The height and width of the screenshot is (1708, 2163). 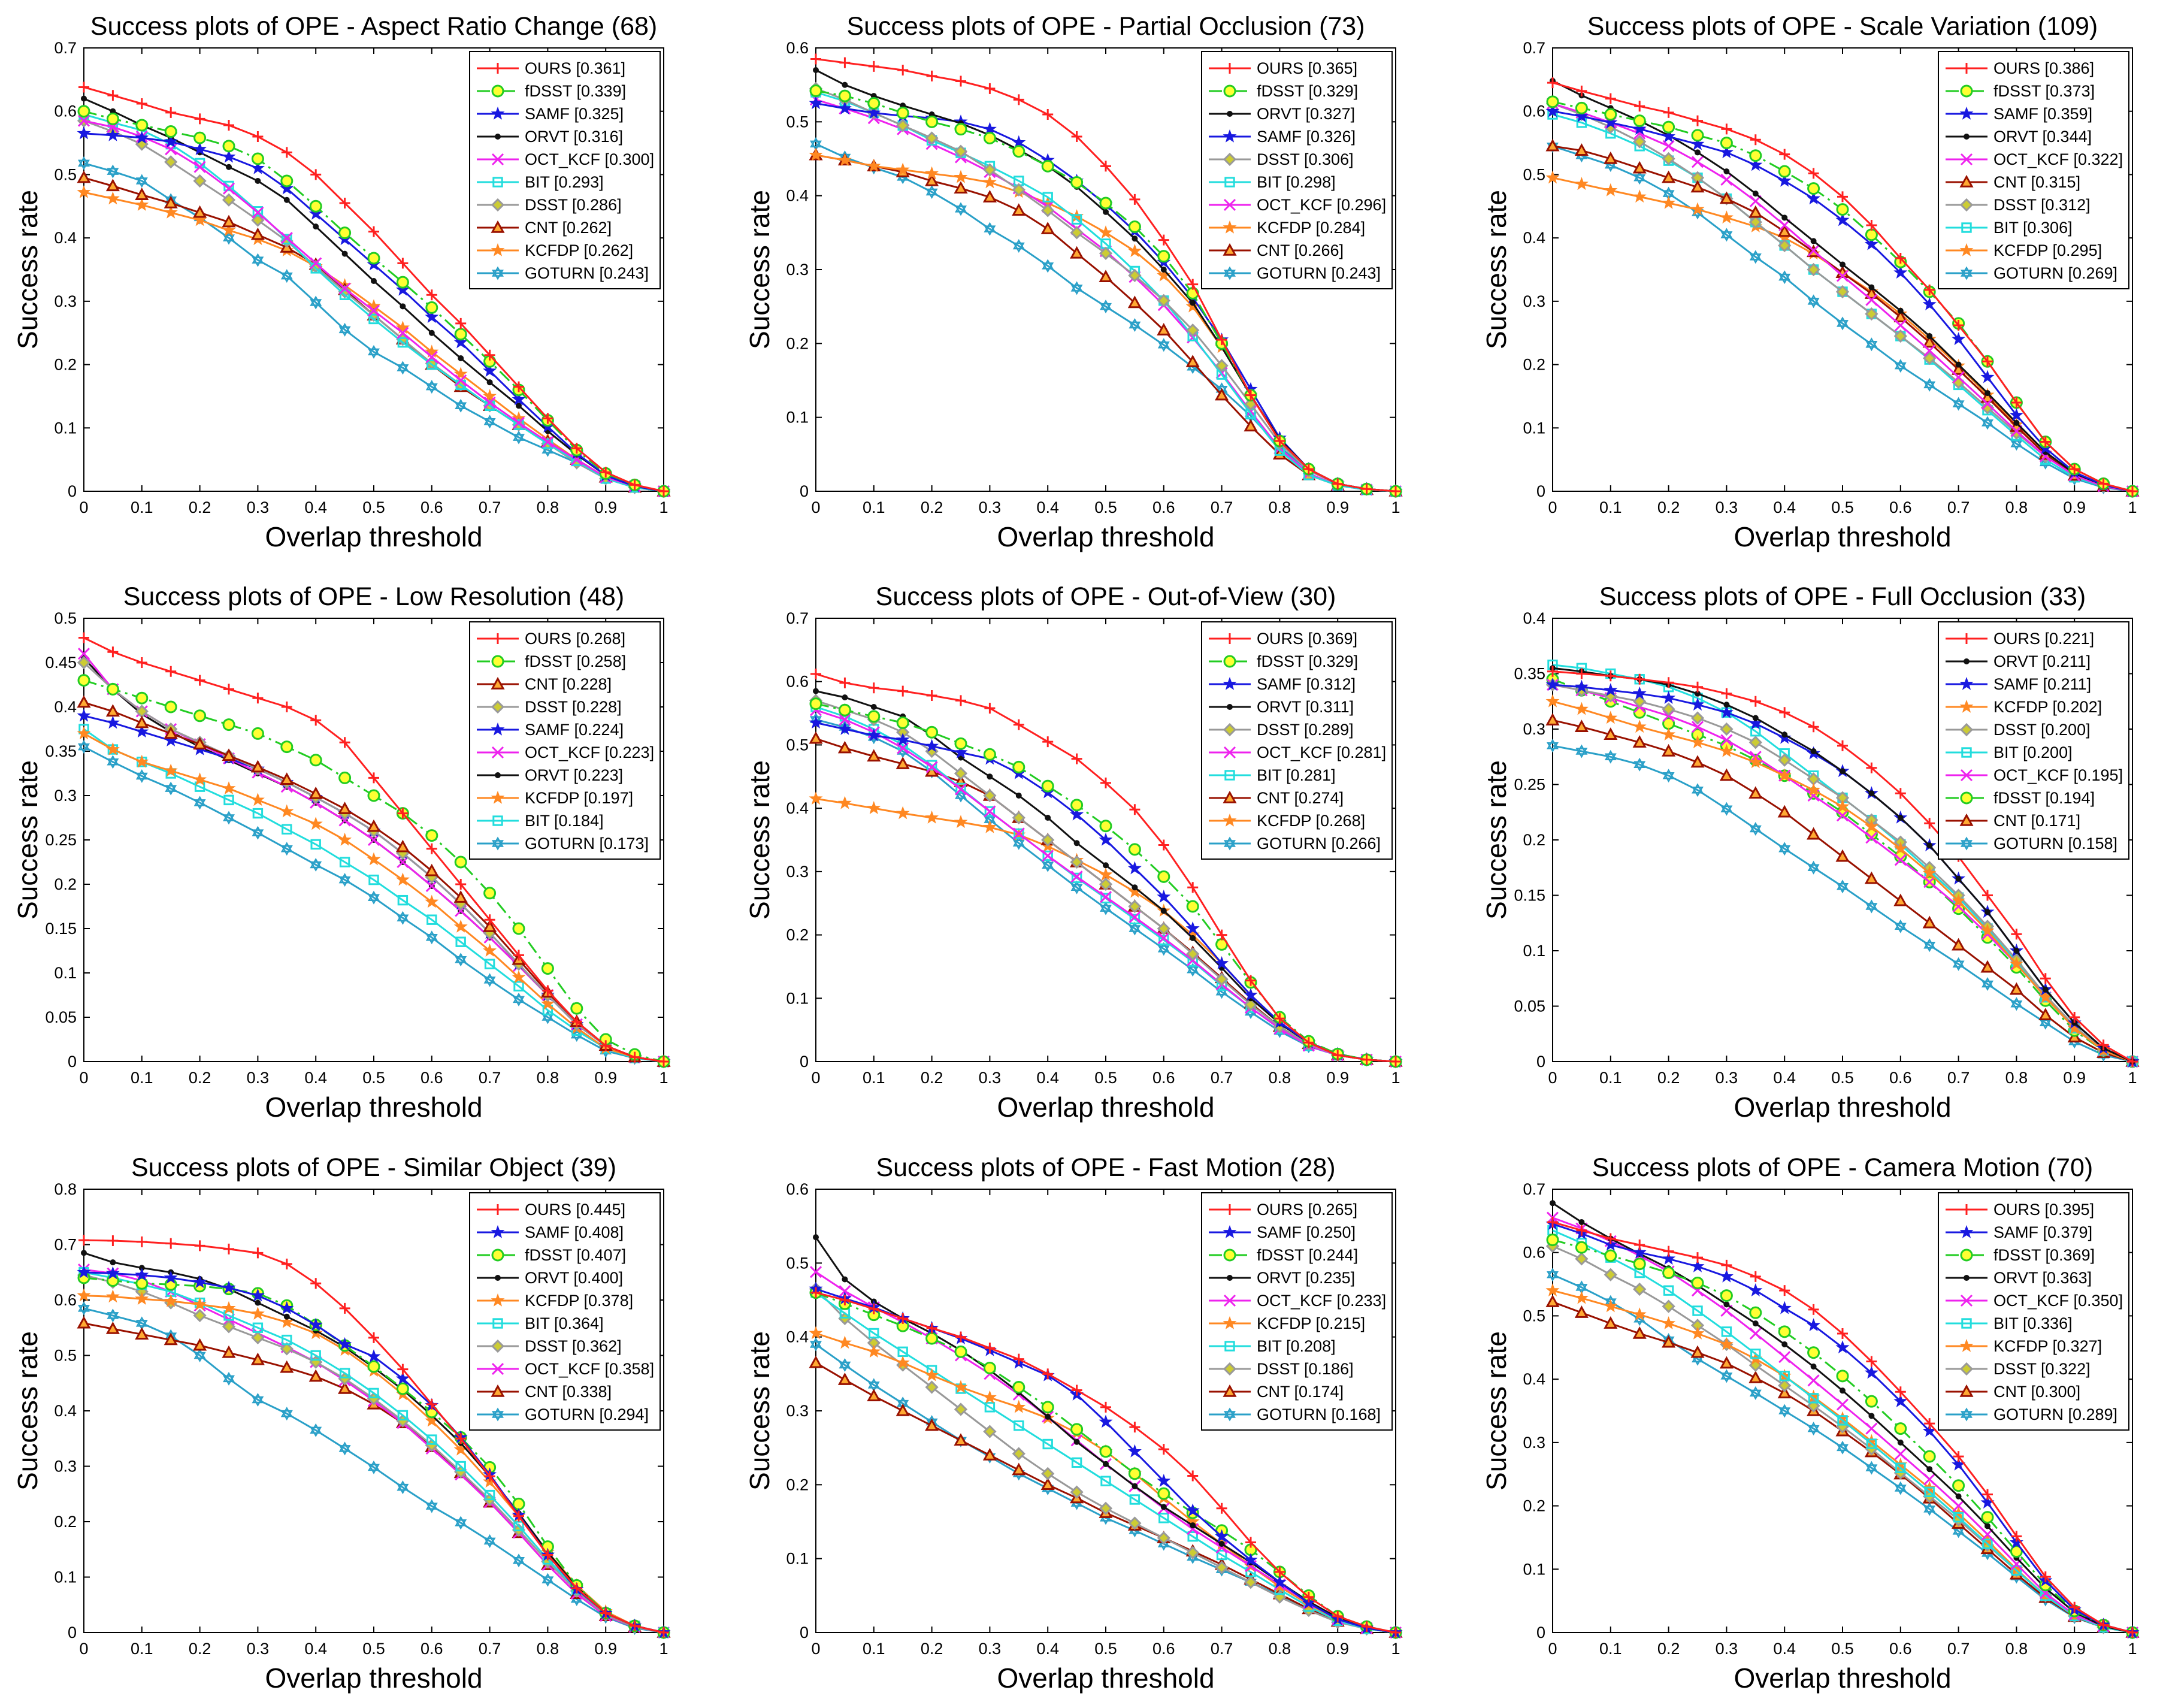 What do you see at coordinates (797, 196) in the screenshot?
I see `y-tick-label: 0.4` at bounding box center [797, 196].